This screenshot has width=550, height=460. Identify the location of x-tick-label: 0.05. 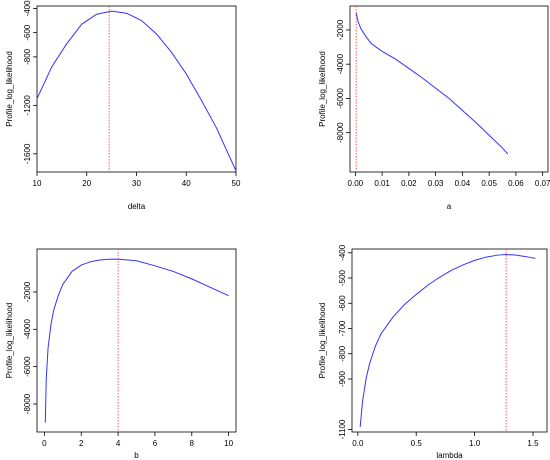
(489, 183).